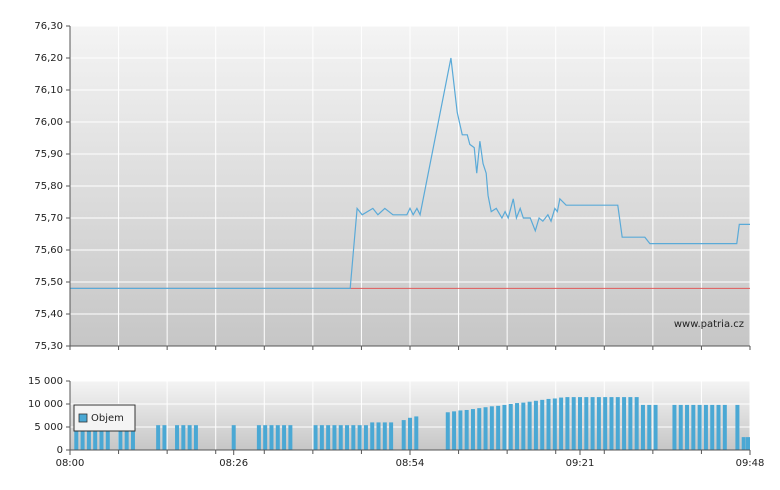  I want to click on x-tick-label: 09:21, so click(580, 463).